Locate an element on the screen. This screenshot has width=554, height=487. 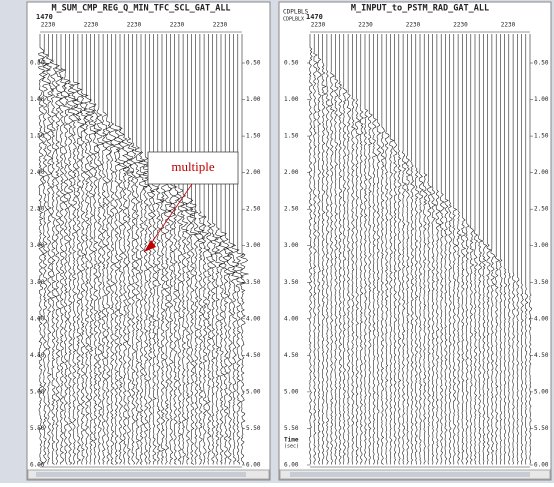
axis-title: Time is located at coordinates (291, 440).